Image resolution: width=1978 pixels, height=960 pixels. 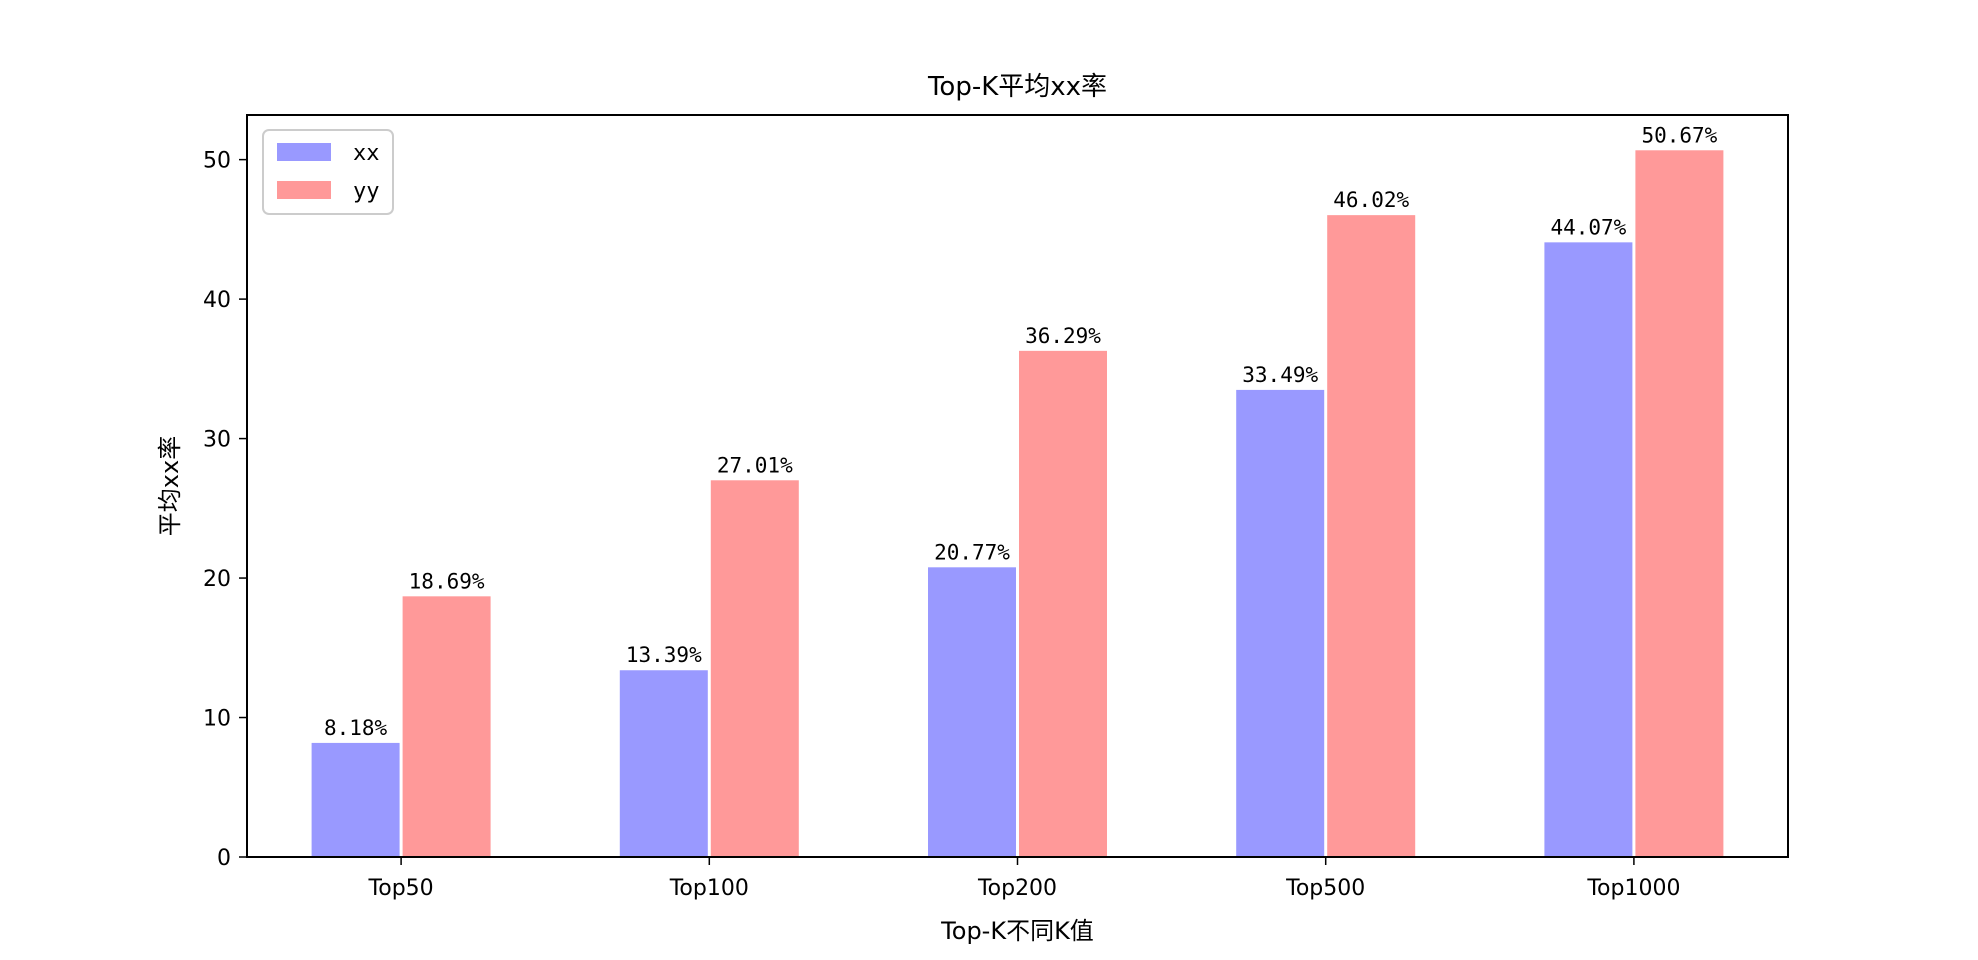 What do you see at coordinates (1325, 888) in the screenshot?
I see `x-tick-label: Top500` at bounding box center [1325, 888].